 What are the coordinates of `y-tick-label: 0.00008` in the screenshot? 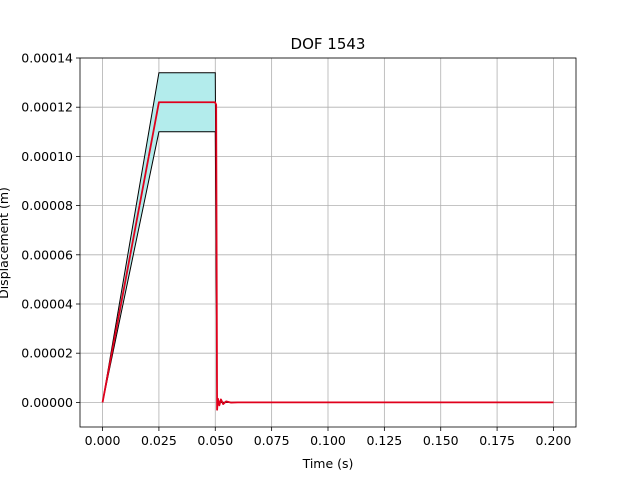 It's located at (47, 205).